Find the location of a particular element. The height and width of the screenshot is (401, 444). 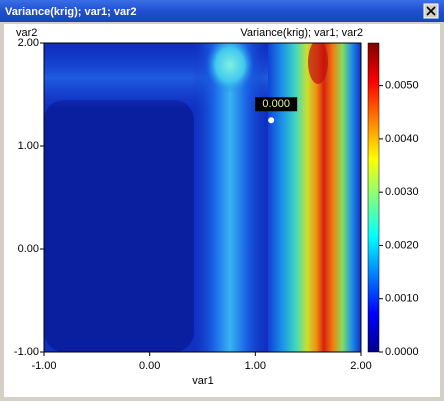

colorbar-tick-label: 0.0010 is located at coordinates (402, 299).